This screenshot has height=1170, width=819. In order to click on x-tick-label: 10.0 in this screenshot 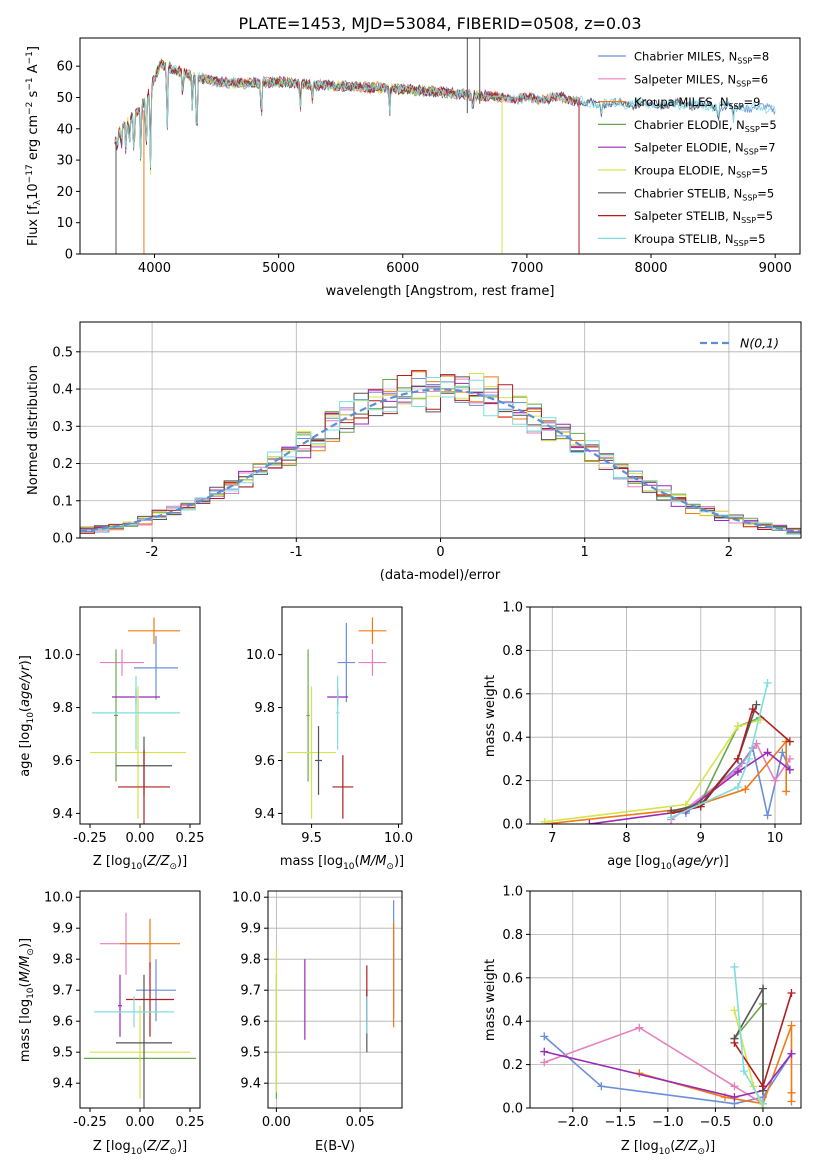, I will do `click(398, 838)`.